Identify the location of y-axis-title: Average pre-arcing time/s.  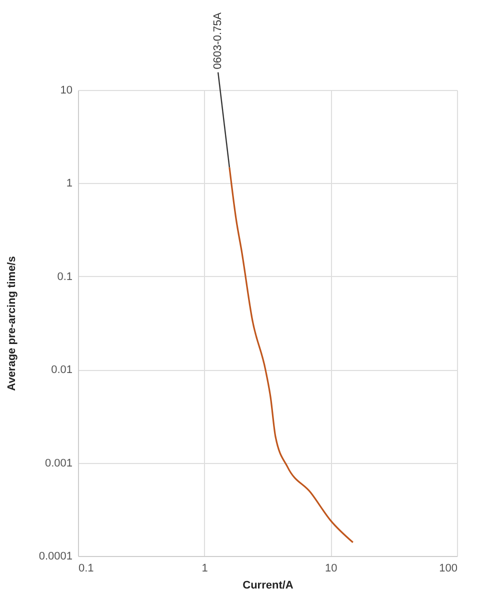
(12, 323).